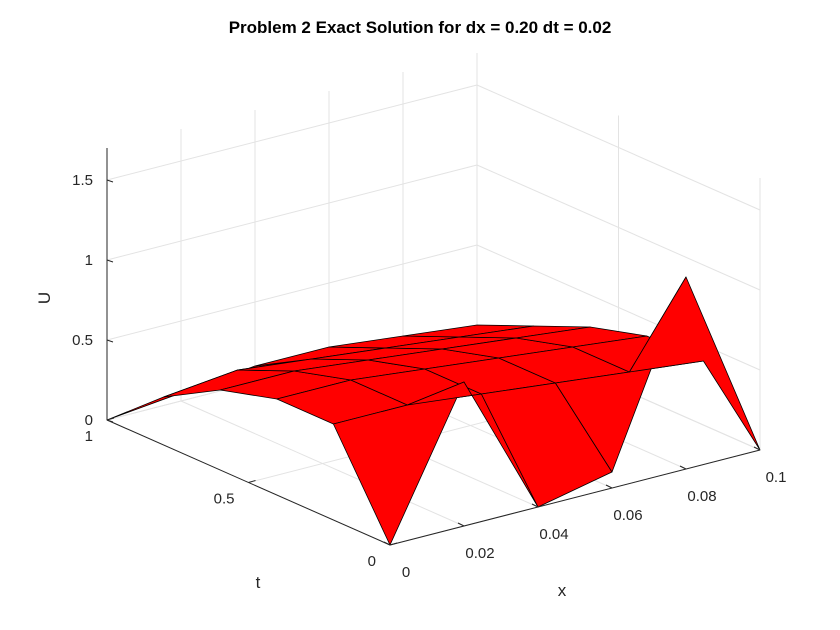 The height and width of the screenshot is (630, 840). What do you see at coordinates (82, 180) in the screenshot?
I see `z-tick-label-3: 1.5` at bounding box center [82, 180].